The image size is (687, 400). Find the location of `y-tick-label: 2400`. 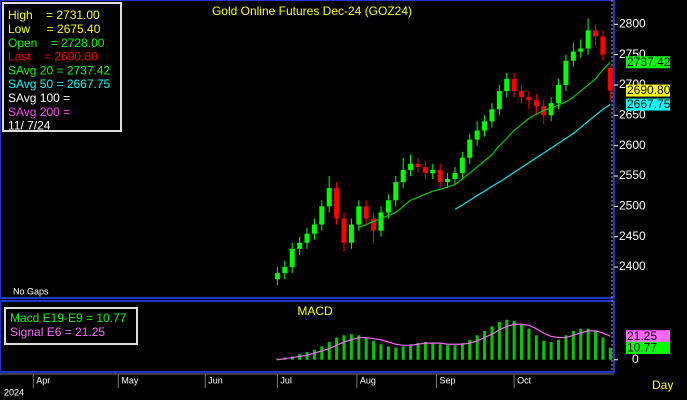

y-tick-label: 2400 is located at coordinates (632, 266).